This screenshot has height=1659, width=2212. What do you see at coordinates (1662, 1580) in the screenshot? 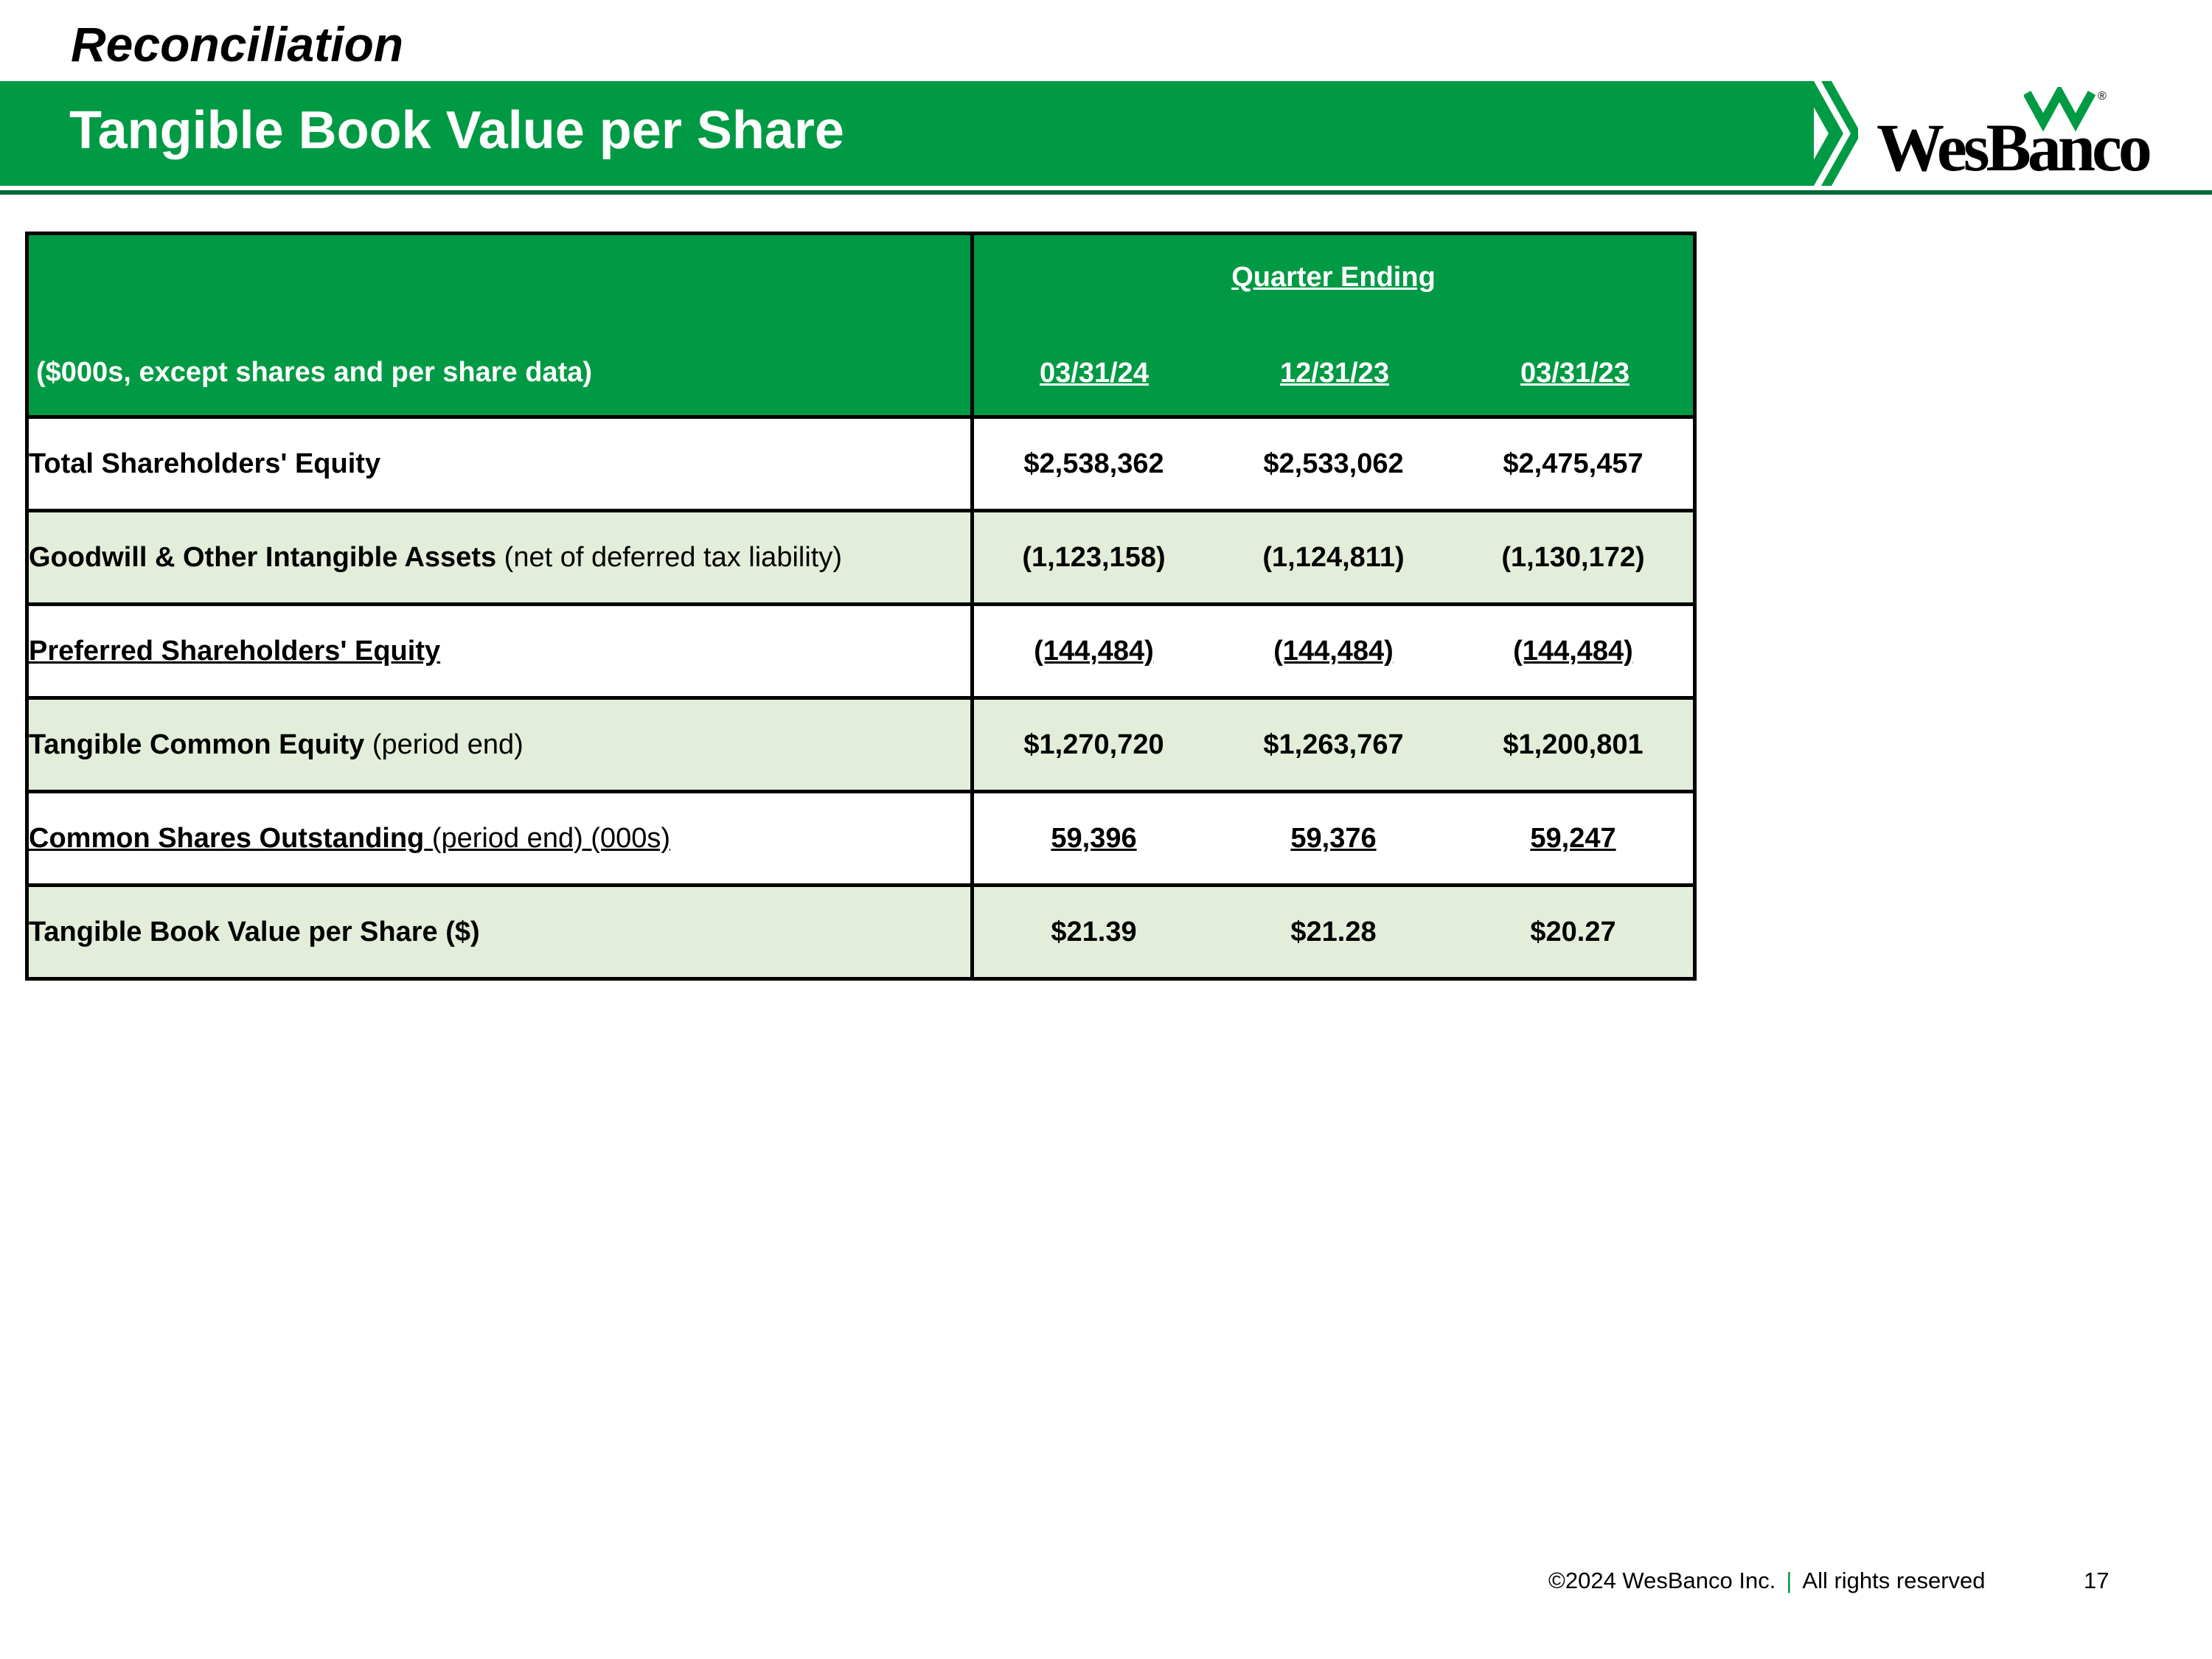
I see `copyright-text: ©2024 WesBanco Inc.` at bounding box center [1662, 1580].